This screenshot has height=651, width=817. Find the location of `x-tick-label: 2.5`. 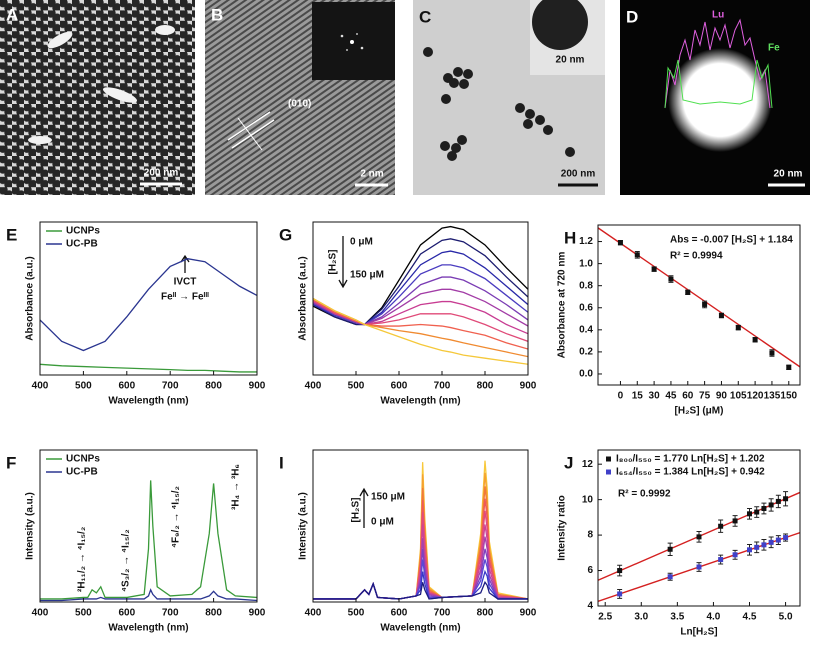

x-tick-label: 2.5 is located at coordinates (605, 617).